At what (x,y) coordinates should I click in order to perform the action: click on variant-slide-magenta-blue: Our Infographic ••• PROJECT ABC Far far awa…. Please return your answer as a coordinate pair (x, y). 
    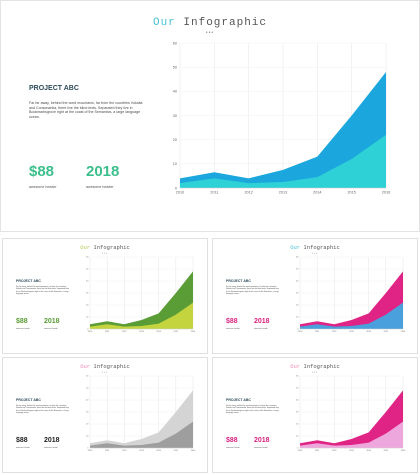
    Looking at the image, I should click on (315, 296).